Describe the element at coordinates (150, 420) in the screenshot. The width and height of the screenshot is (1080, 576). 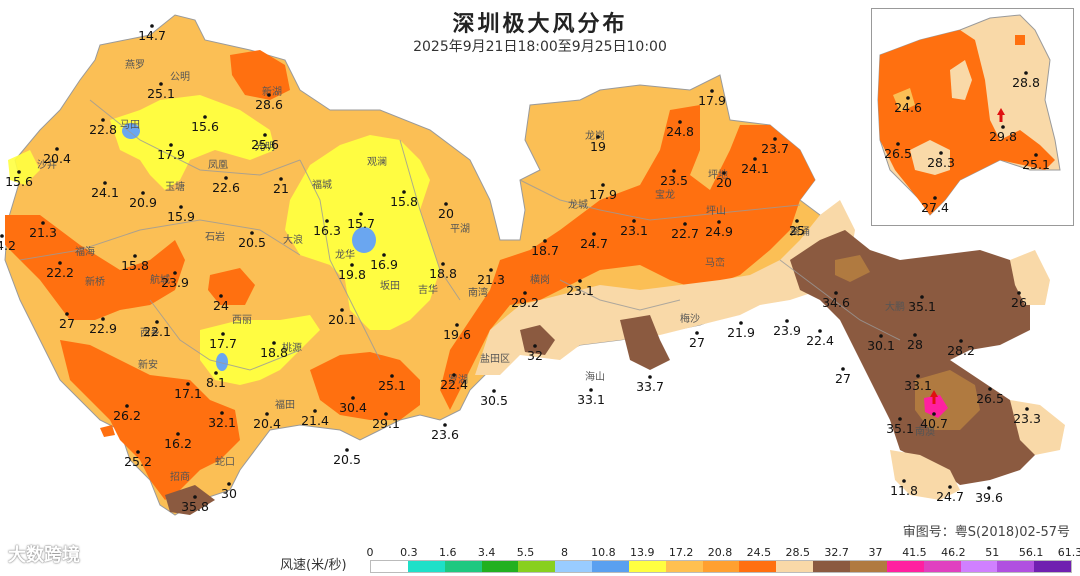
I see `zone-orange-sw` at that location.